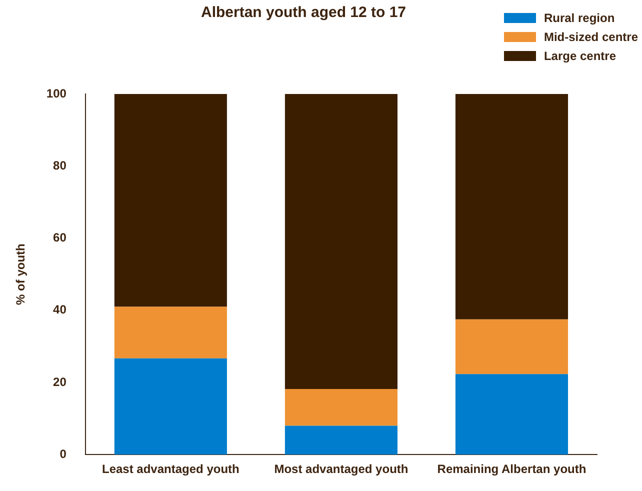 The height and width of the screenshot is (491, 642). I want to click on y-tick-label: 0, so click(63, 453).